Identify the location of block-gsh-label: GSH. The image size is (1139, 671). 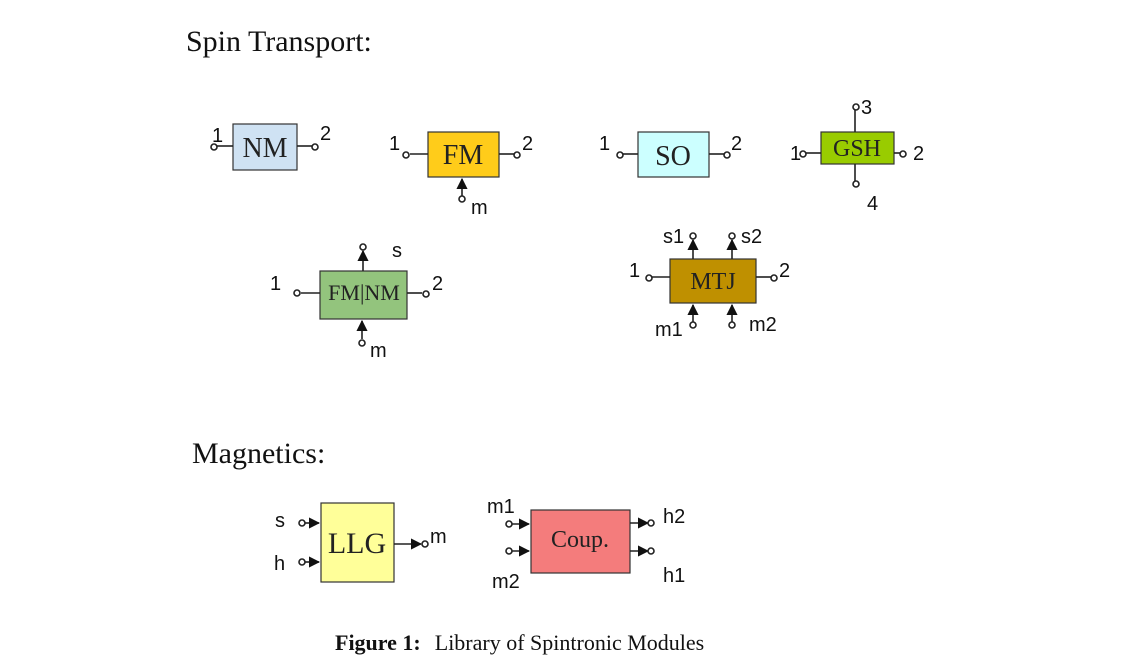
(857, 149).